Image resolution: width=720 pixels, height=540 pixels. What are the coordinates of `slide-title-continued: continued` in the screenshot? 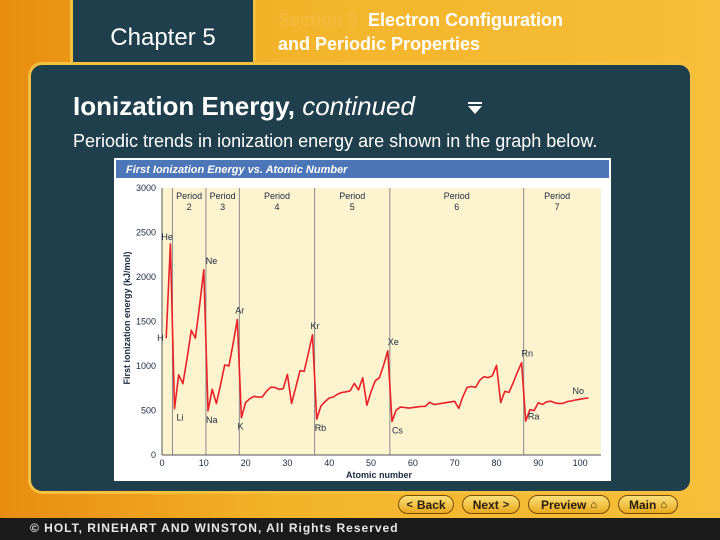 It's located at (358, 106).